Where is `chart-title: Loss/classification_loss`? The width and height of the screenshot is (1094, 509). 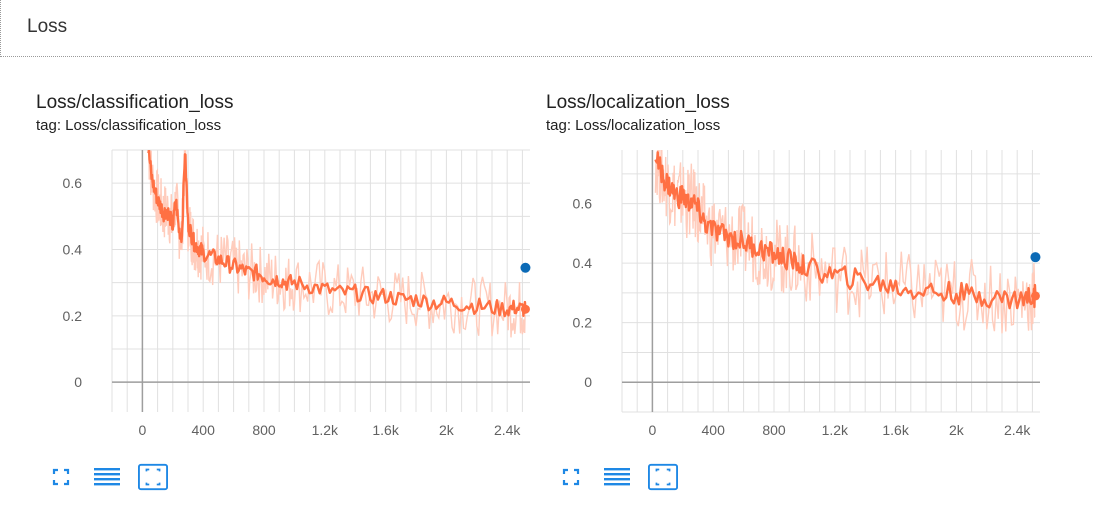 chart-title: Loss/classification_loss is located at coordinates (135, 102).